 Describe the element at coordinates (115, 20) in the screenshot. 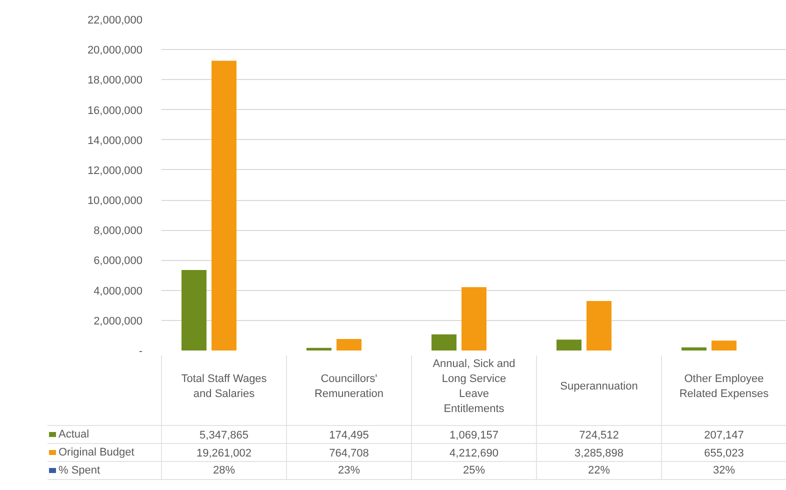

I see `y-tick-label: 22,000,000` at that location.